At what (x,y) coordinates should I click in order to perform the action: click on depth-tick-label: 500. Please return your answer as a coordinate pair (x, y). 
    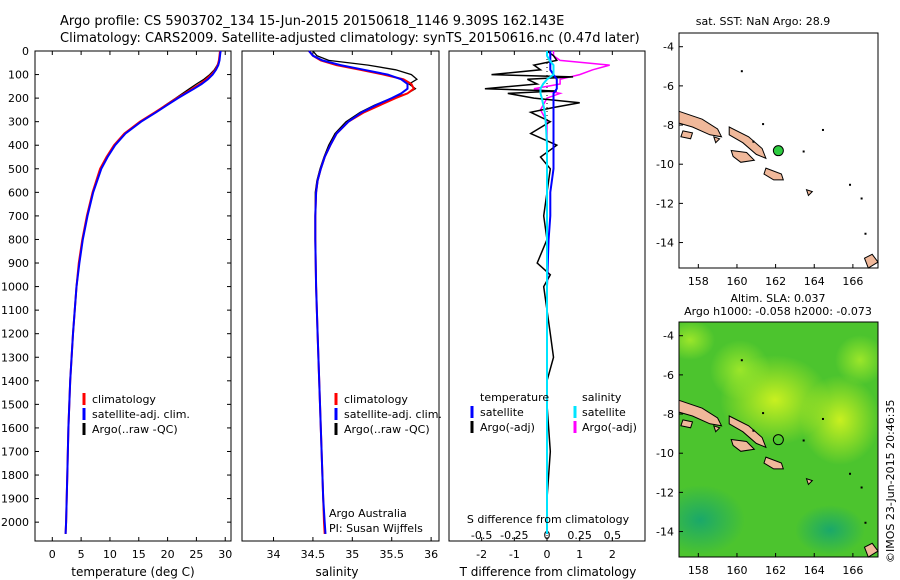
    Looking at the image, I should click on (18, 169).